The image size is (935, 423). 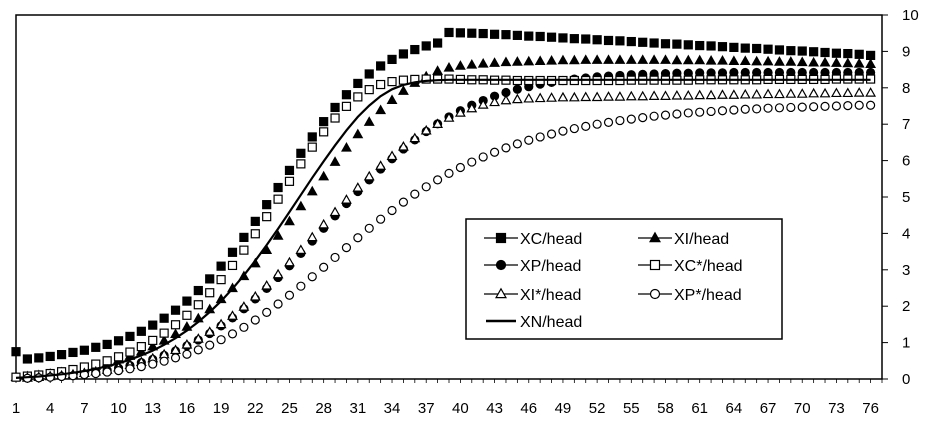 What do you see at coordinates (906, 51) in the screenshot?
I see `y-tick-label: 9` at bounding box center [906, 51].